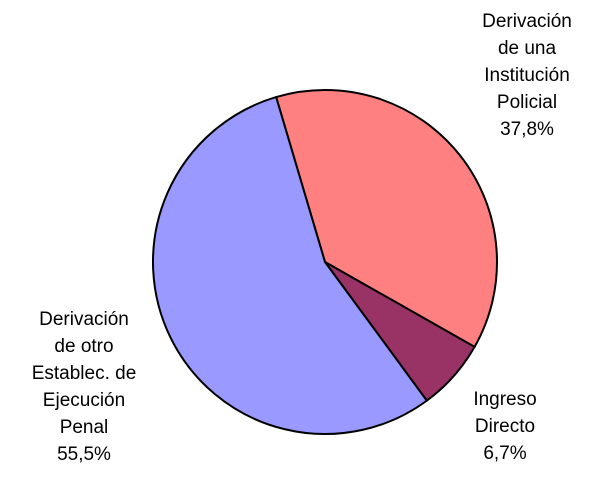  I want to click on slice-label: Directo, so click(505, 426).